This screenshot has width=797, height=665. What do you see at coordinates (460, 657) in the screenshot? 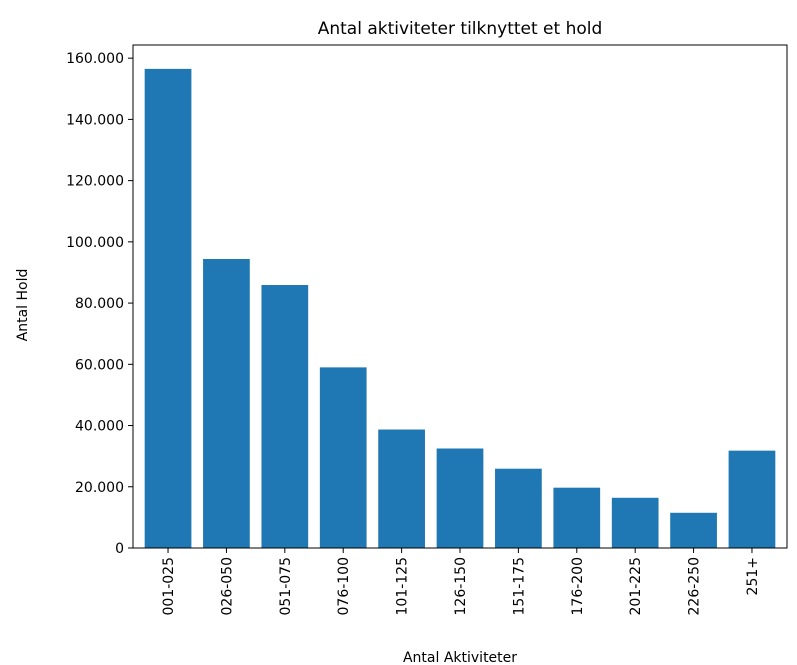
I see `x-axis-label: Antal Aktiviteter` at bounding box center [460, 657].